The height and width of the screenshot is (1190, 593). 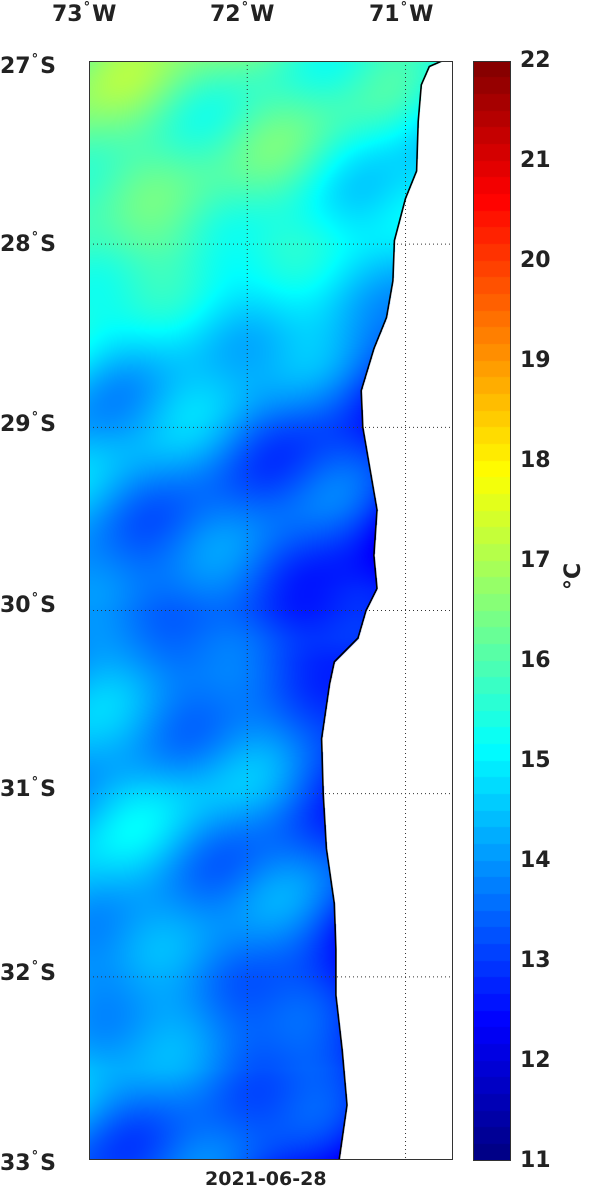 I want to click on lat-label-31s: 31°S, so click(x=28, y=788).